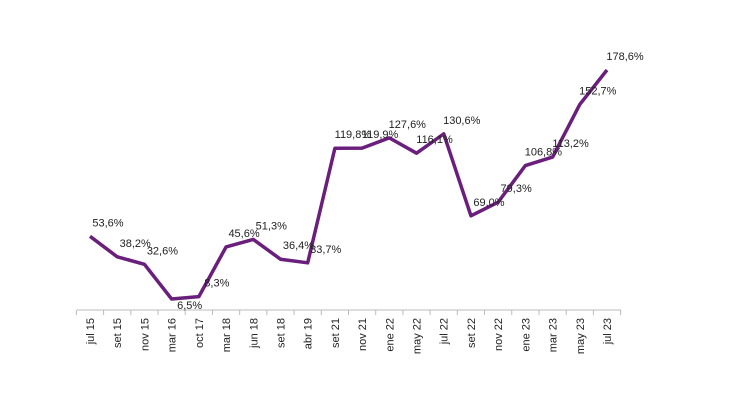 The image size is (730, 404). I want to click on data-label: 152,7%, so click(598, 91).